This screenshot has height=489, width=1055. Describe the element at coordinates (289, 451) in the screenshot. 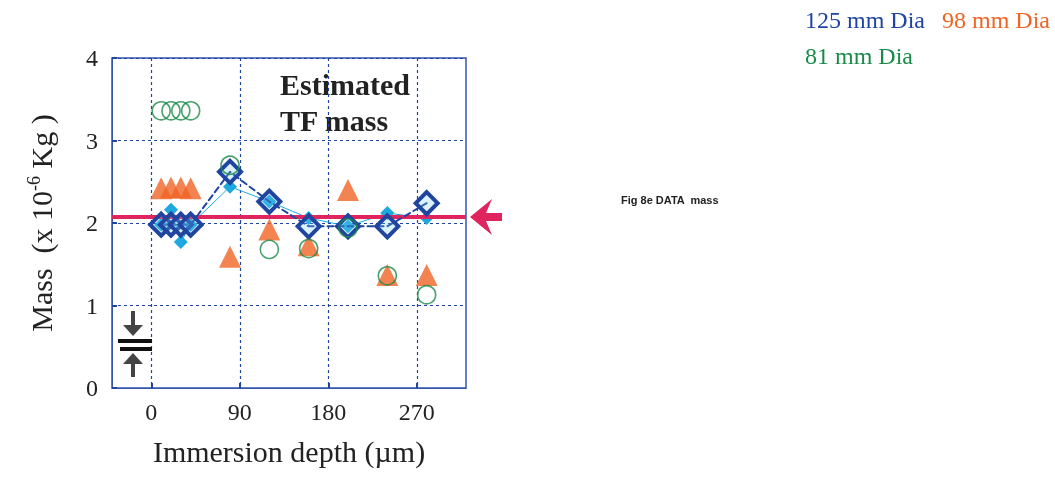

I see `x-axis-title: Immersion depth (µm)` at that location.